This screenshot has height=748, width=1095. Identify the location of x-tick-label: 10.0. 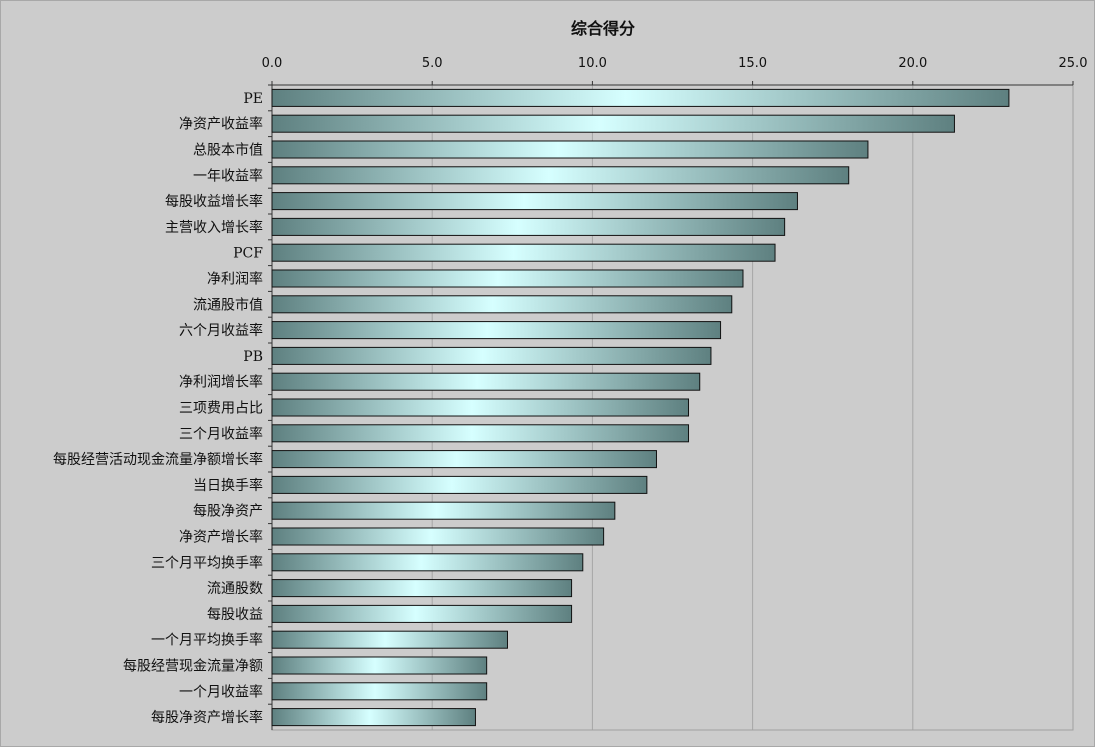
(592, 63).